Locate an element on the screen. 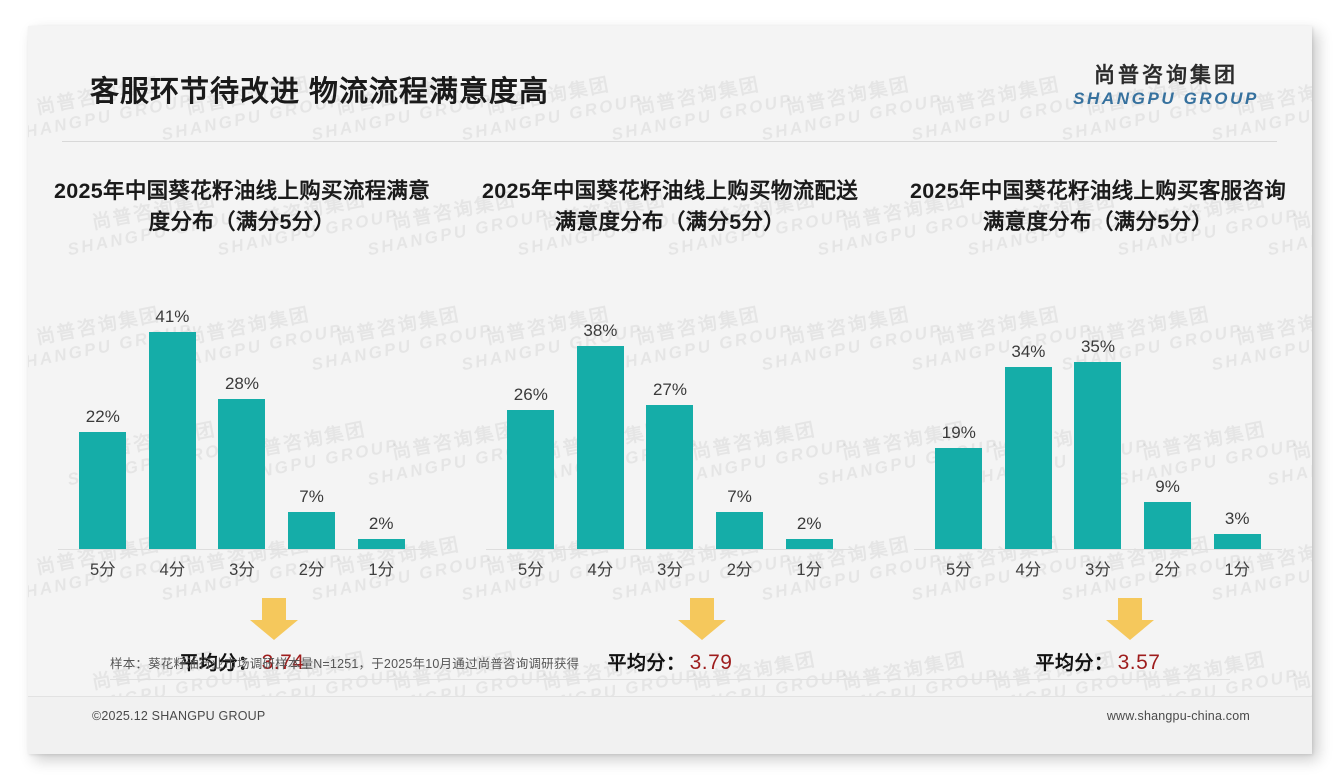 The width and height of the screenshot is (1340, 780). bar-value-label: 41% is located at coordinates (172, 316).